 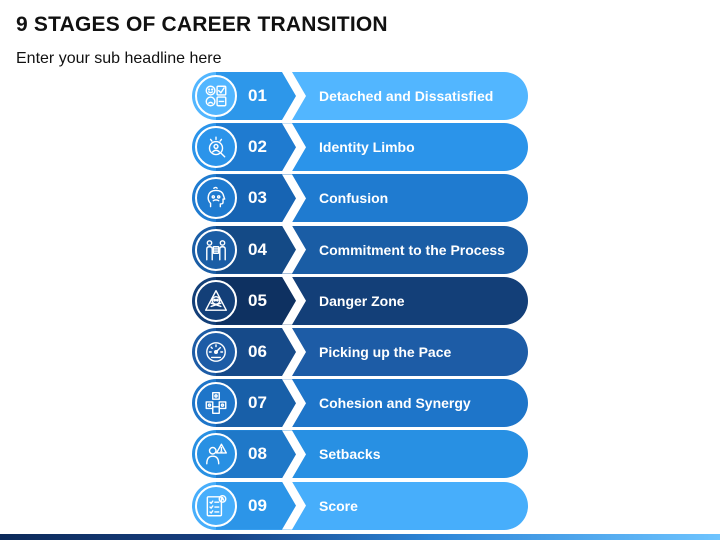 What do you see at coordinates (257, 249) in the screenshot?
I see `stage-number: 04` at bounding box center [257, 249].